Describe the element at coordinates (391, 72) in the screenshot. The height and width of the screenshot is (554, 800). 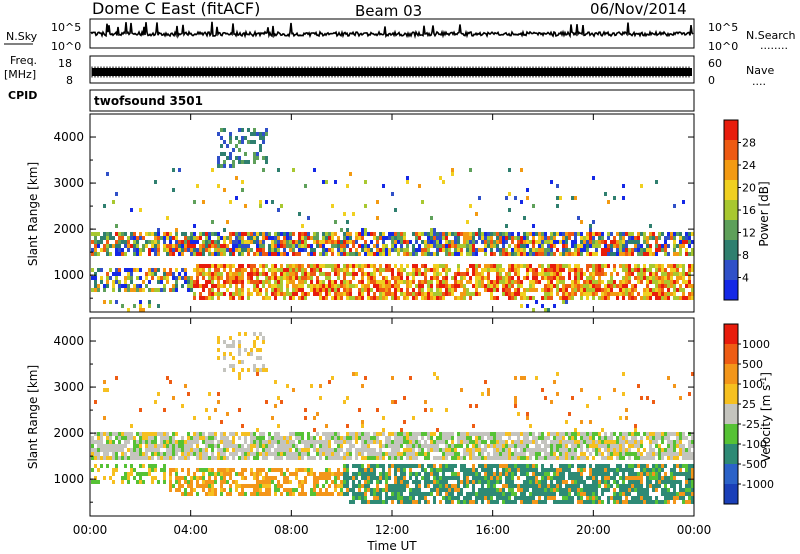
I see `freq-trace` at that location.